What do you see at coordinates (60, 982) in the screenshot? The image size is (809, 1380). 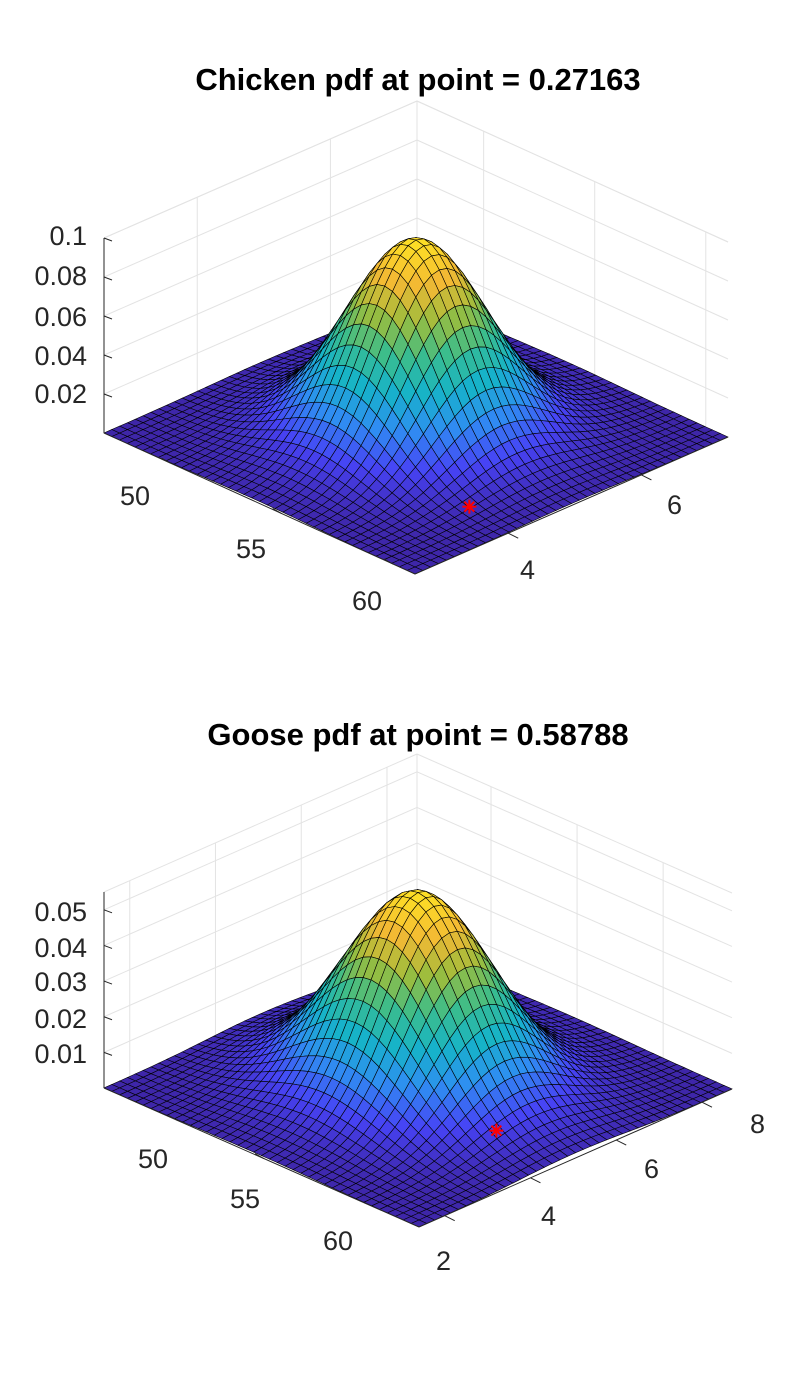 I see `goose-z-tick-0.03: 0.03` at bounding box center [60, 982].